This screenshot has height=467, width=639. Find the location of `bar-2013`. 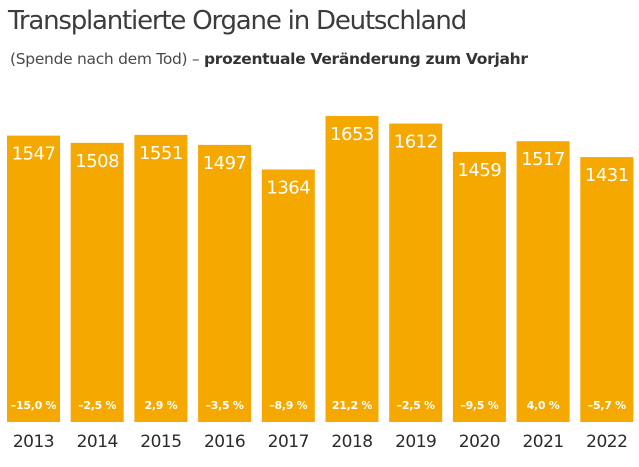

bar-2013 is located at coordinates (33, 278).